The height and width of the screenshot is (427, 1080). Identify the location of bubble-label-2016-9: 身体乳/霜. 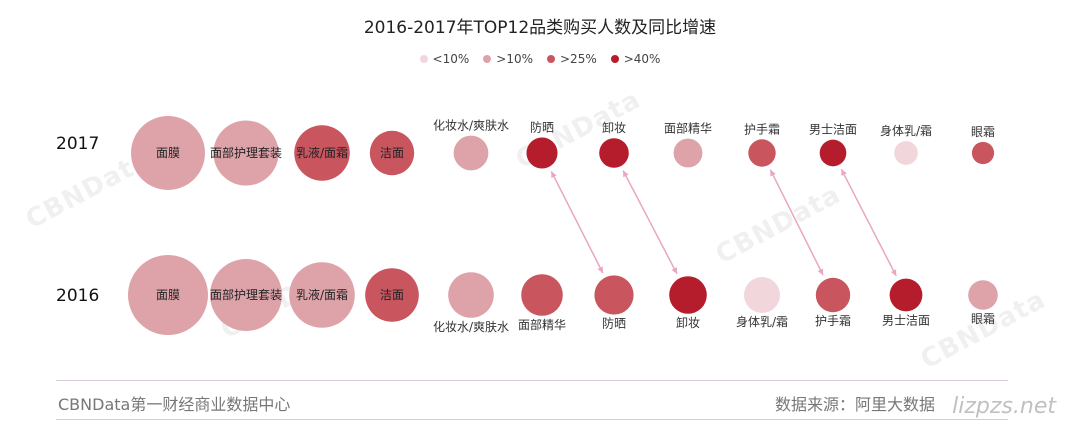
(762, 321).